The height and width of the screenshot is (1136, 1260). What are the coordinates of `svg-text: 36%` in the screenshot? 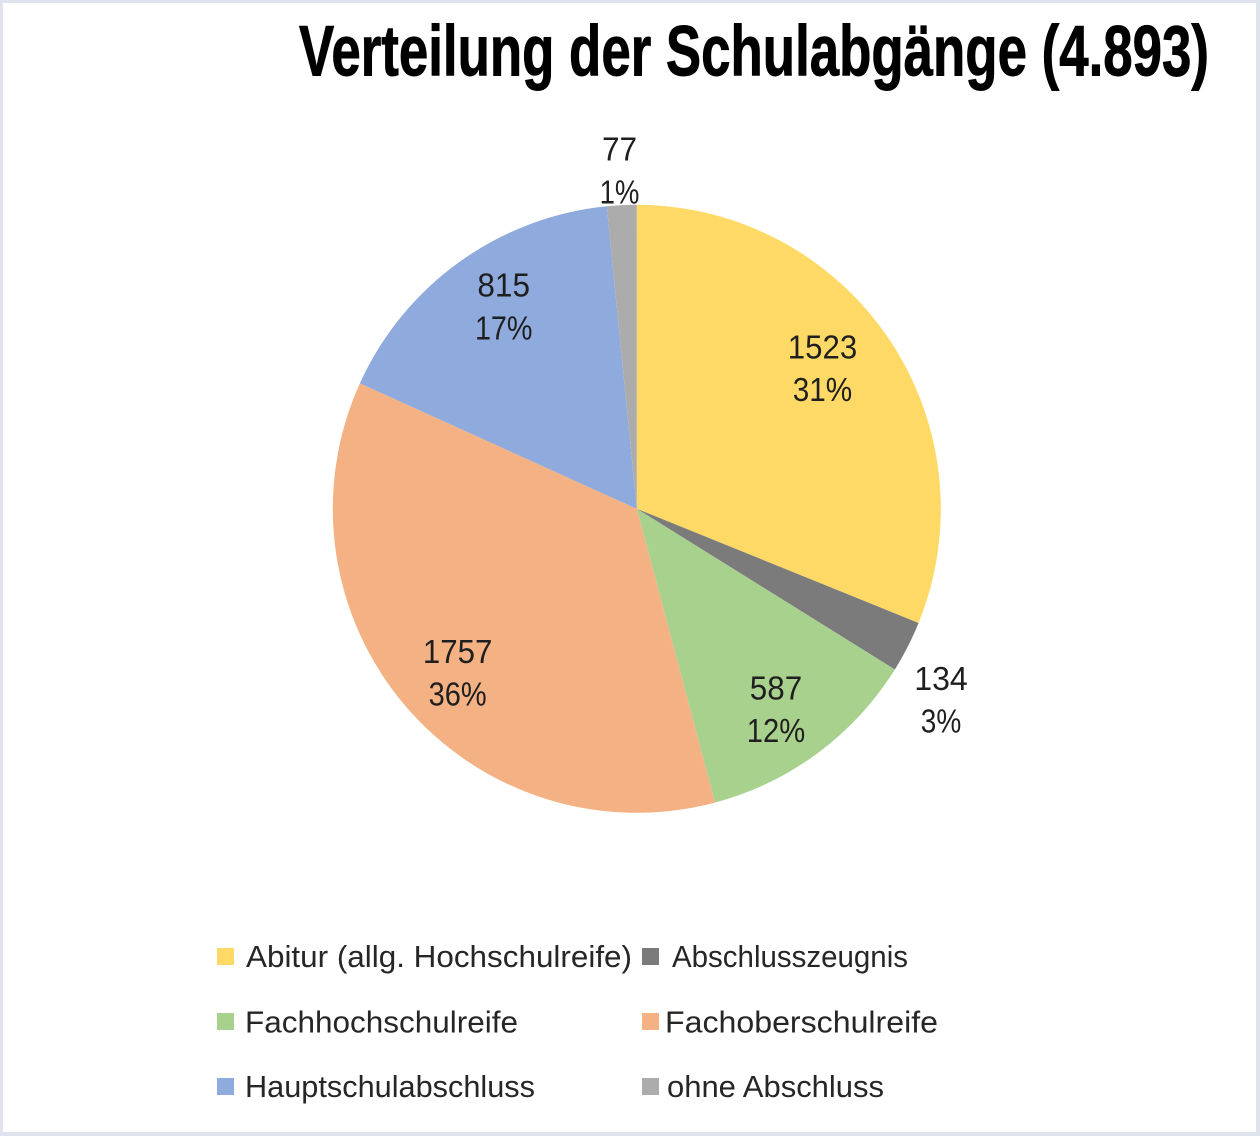 It's located at (458, 694).